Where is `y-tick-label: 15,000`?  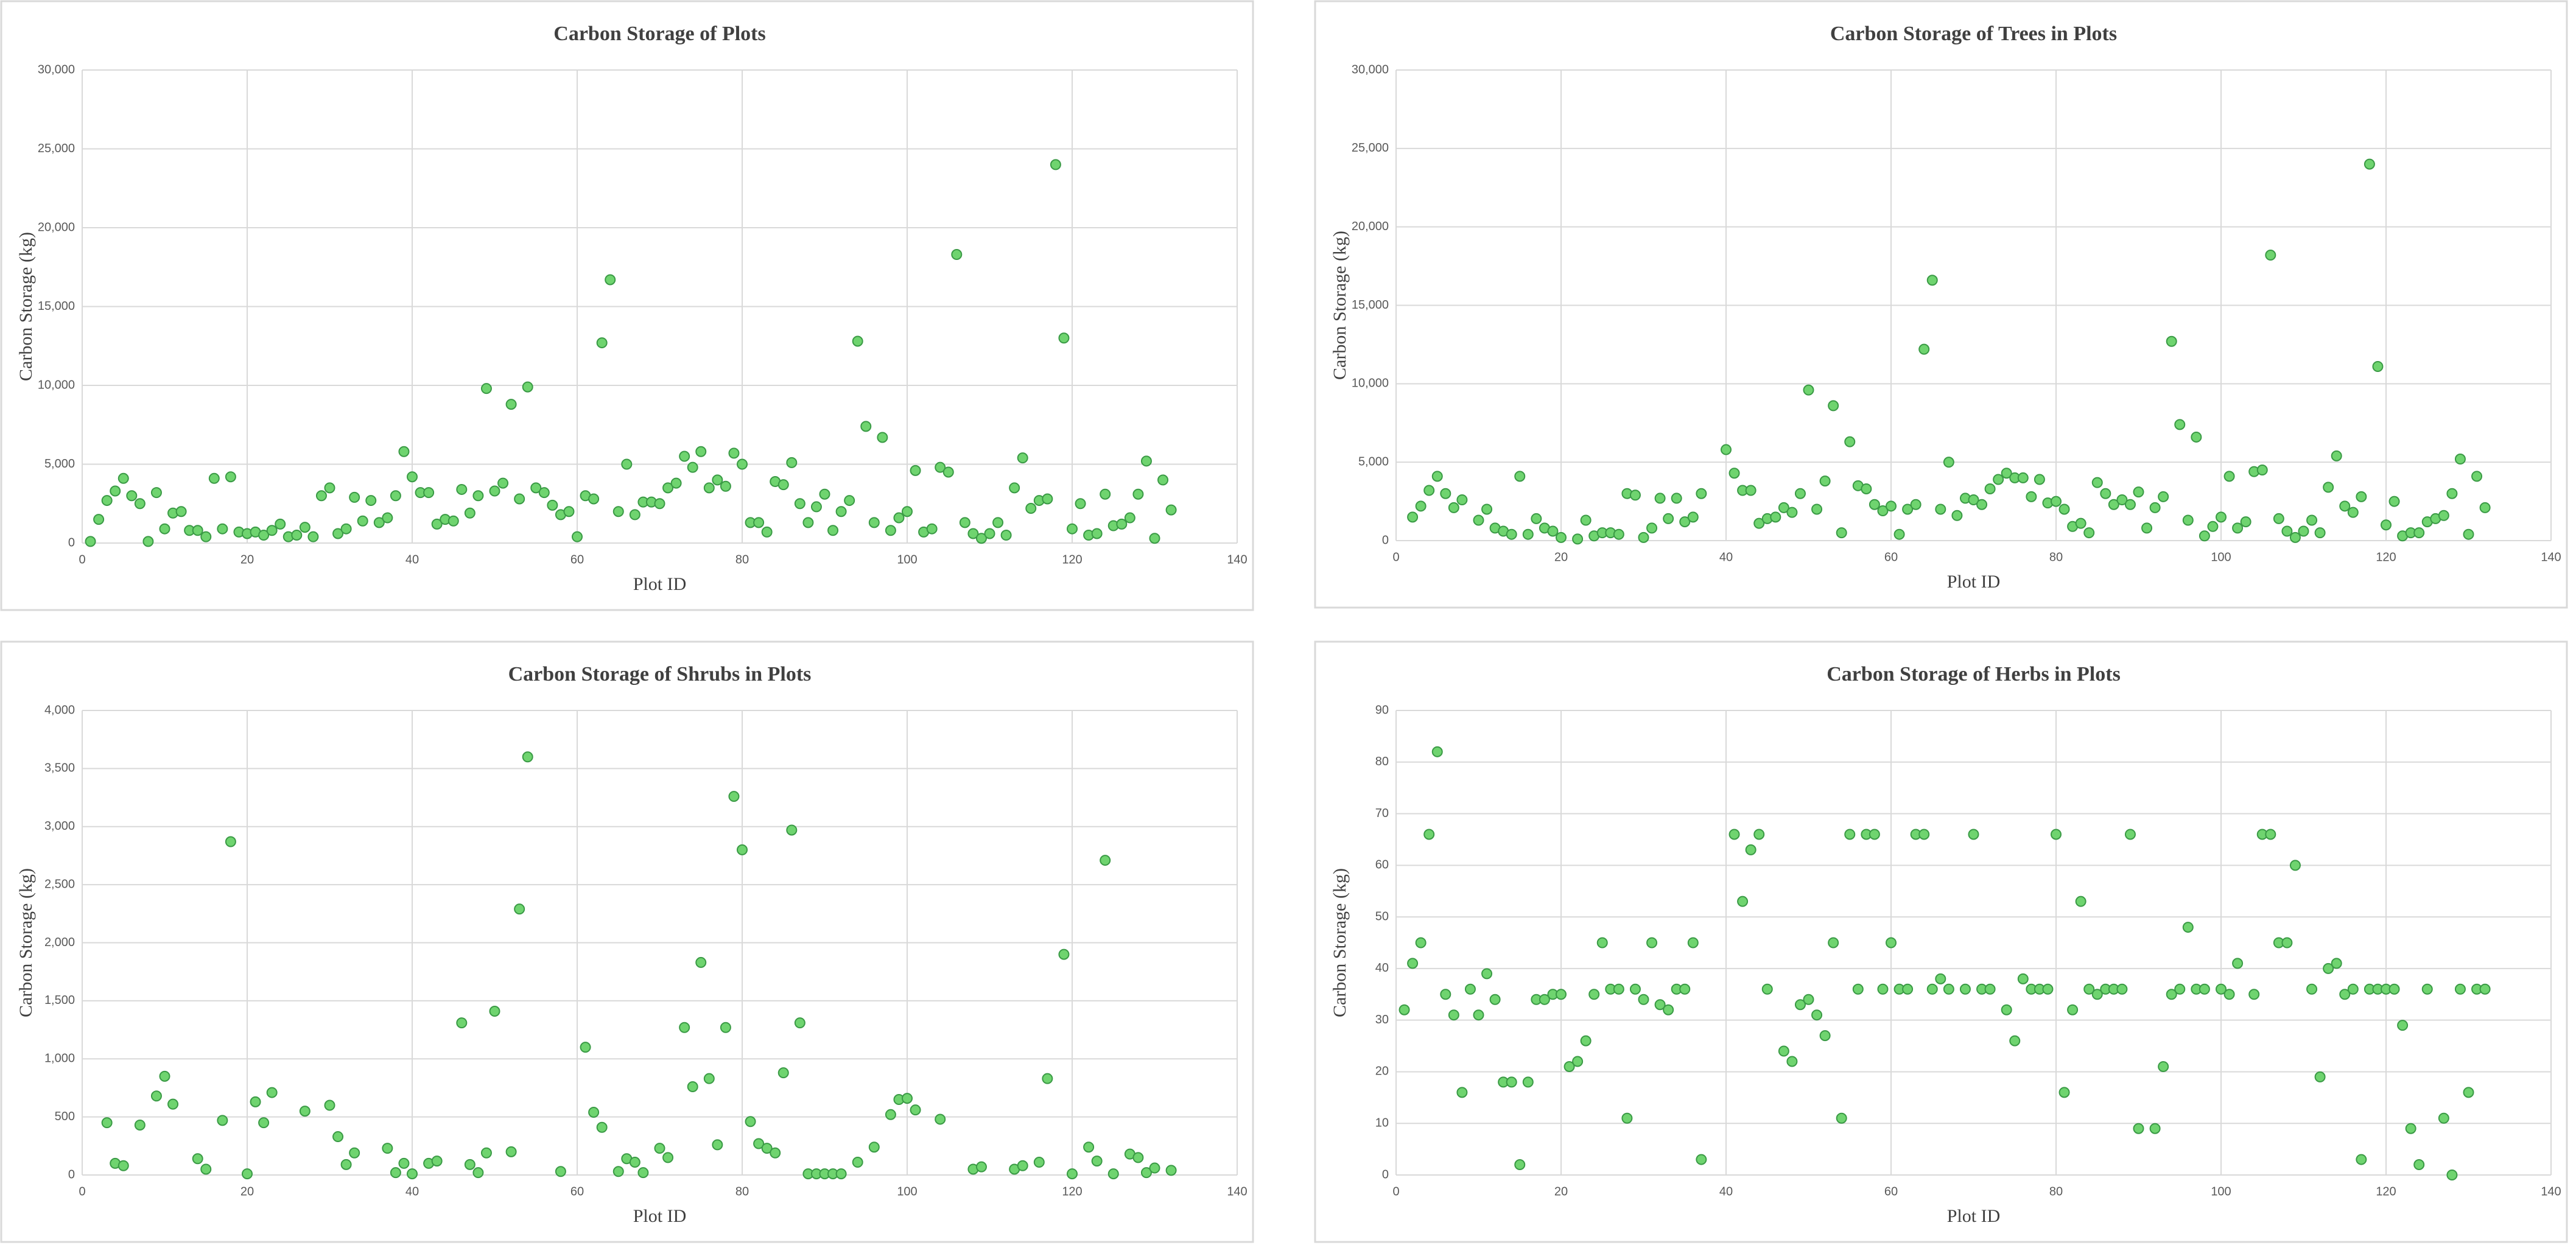 y-tick-label: 15,000 is located at coordinates (57, 306).